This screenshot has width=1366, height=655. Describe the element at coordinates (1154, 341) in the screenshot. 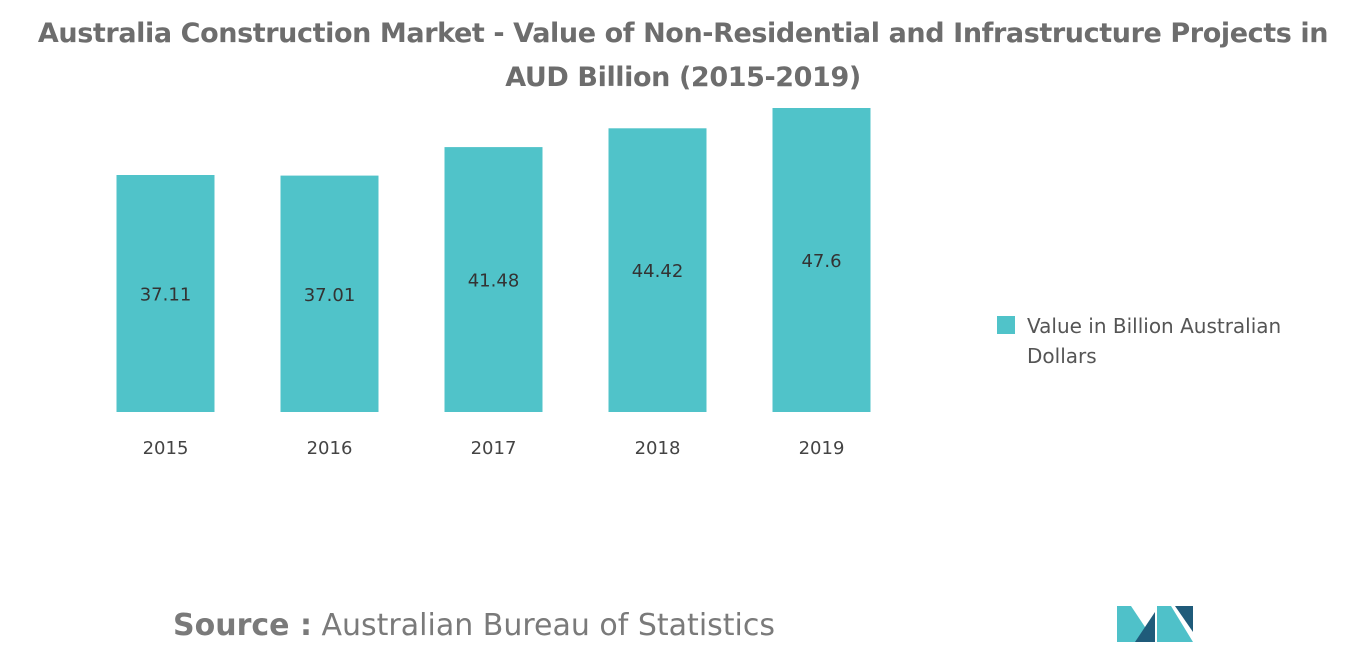

I see `legend-label: Value in Billion Australian Dollars` at that location.